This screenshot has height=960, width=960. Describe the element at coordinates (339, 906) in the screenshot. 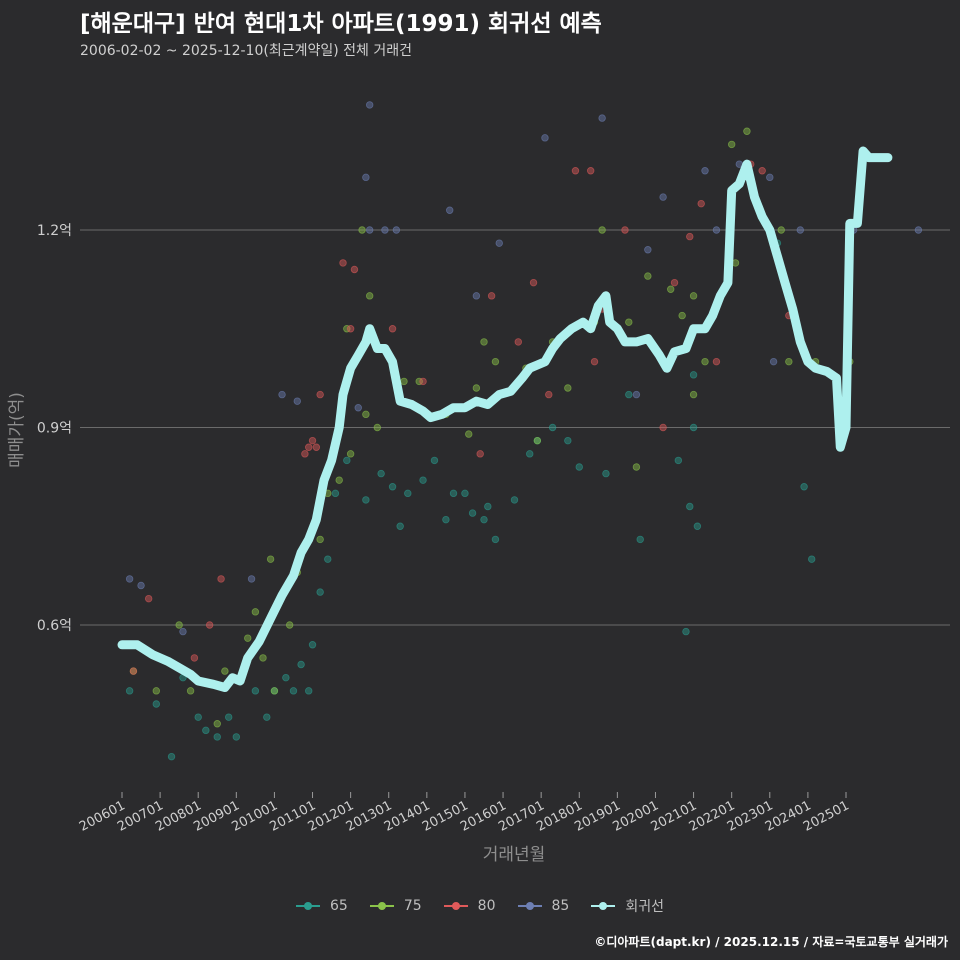

I see `legend-label: 65` at that location.